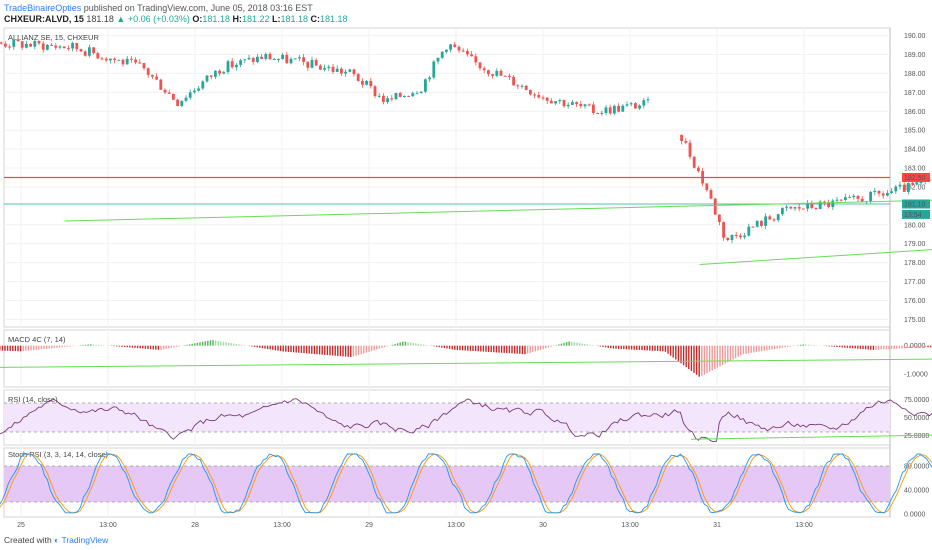  I want to click on price-tick-label: 178.00, so click(915, 263).